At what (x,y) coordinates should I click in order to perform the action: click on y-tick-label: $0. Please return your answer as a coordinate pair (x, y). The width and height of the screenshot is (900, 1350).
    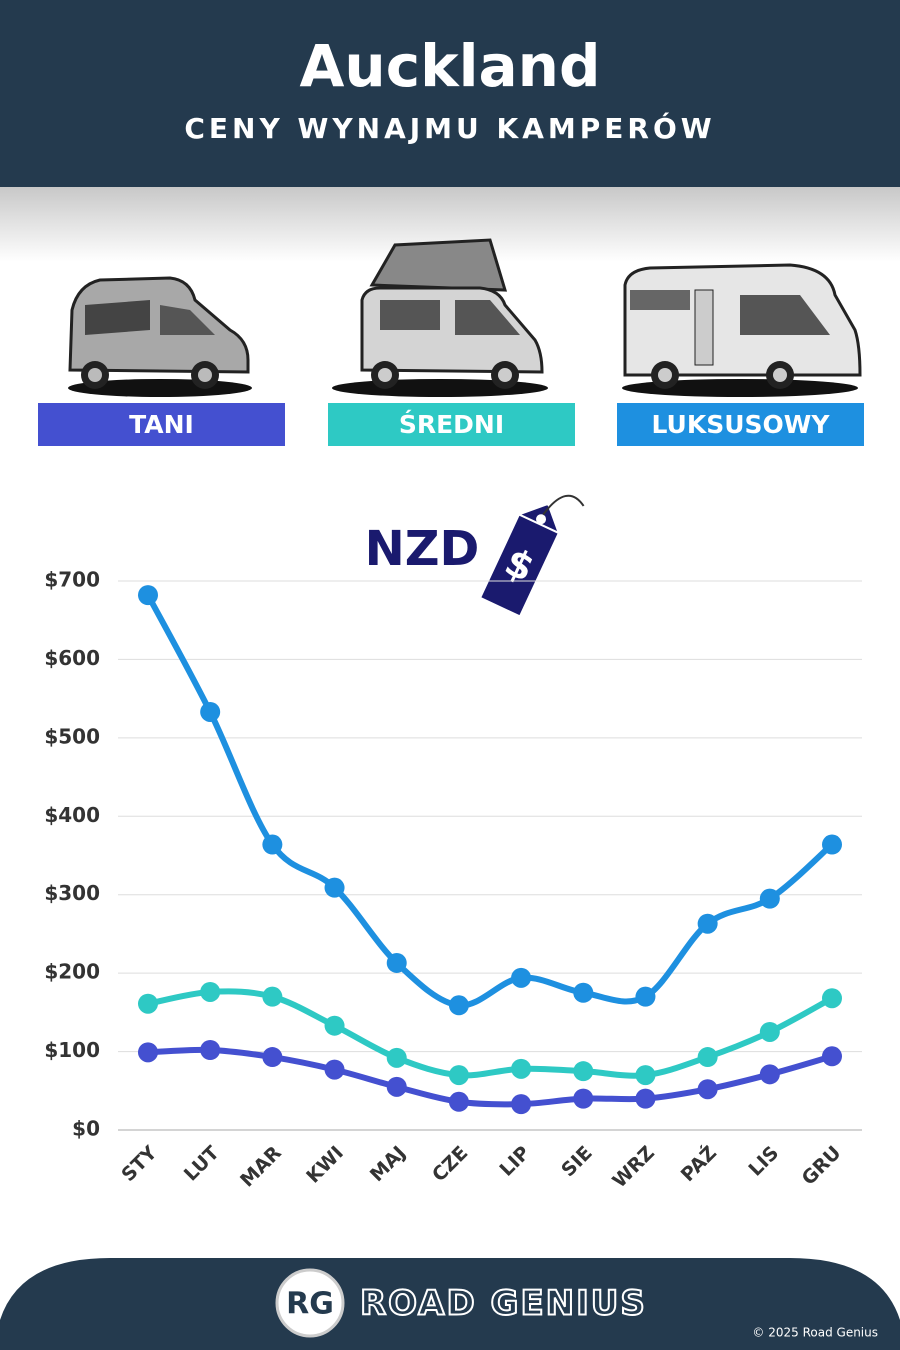
    Looking at the image, I should click on (86, 1129).